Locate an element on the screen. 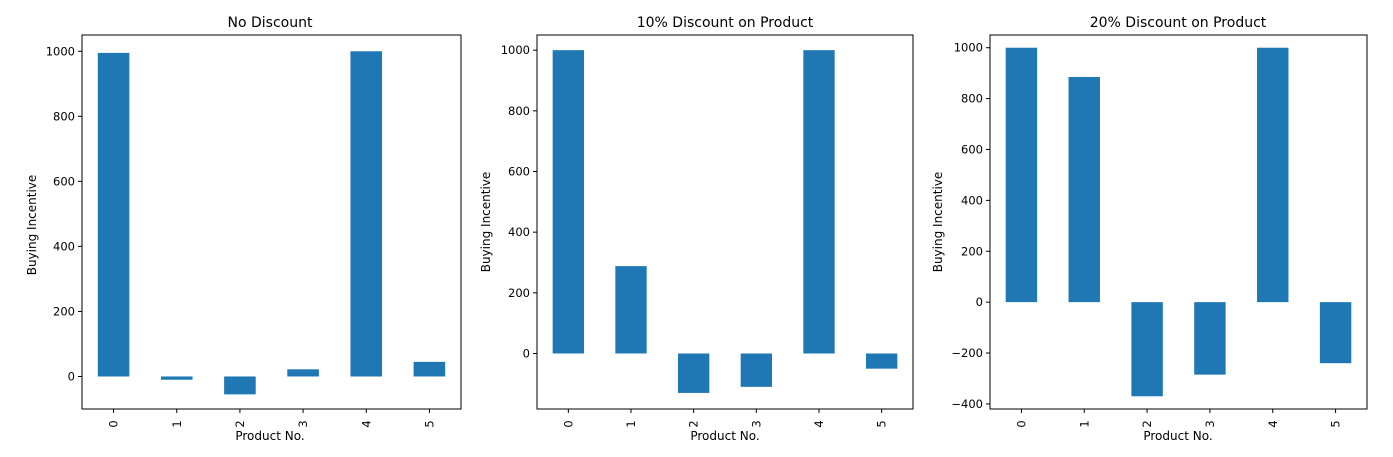  chart-title: No Discount is located at coordinates (270, 23).